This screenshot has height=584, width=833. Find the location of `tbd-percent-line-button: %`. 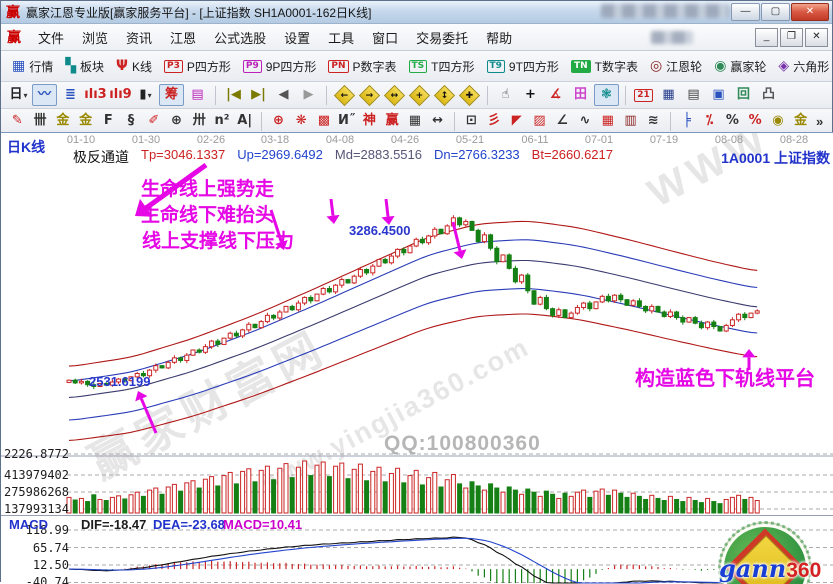

tbd-percent-line-button: % is located at coordinates (755, 121).